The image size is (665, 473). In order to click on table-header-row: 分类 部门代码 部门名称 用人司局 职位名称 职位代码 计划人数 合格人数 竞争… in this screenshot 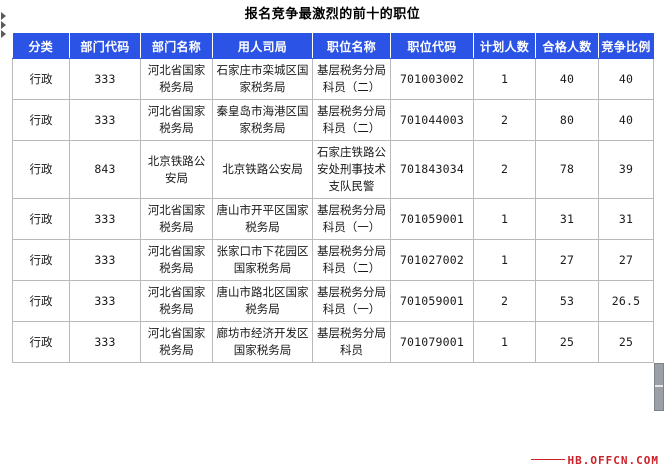, I will do `click(333, 46)`.